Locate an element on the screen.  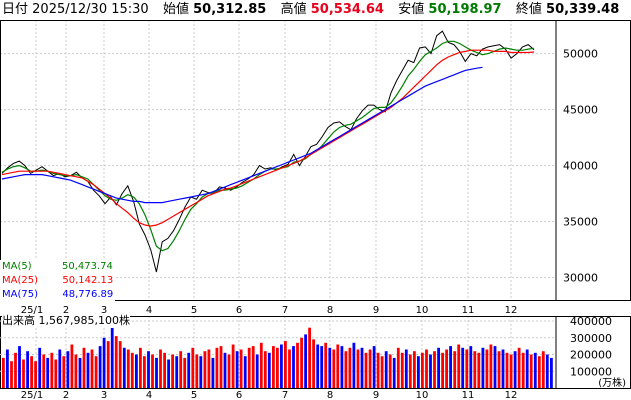
low-label: 安値 is located at coordinates (411, 9).